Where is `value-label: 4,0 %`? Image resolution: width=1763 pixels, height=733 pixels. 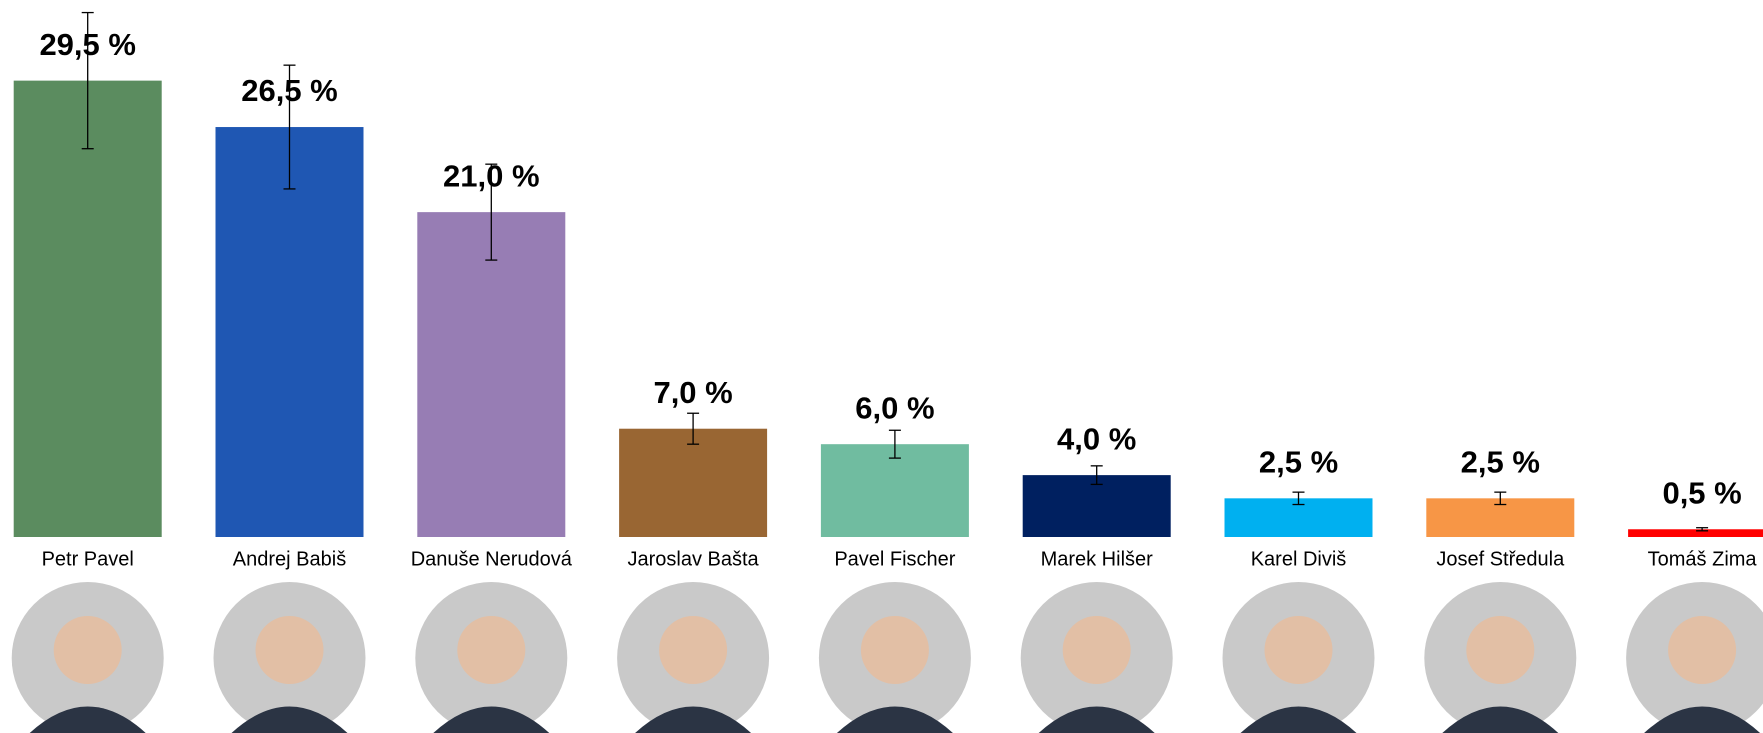 value-label: 4,0 % is located at coordinates (1096, 438).